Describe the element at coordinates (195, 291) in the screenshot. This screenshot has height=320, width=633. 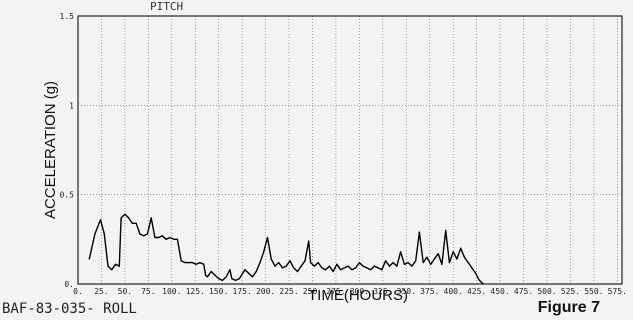
I see `x-tick-label: 125.` at that location.